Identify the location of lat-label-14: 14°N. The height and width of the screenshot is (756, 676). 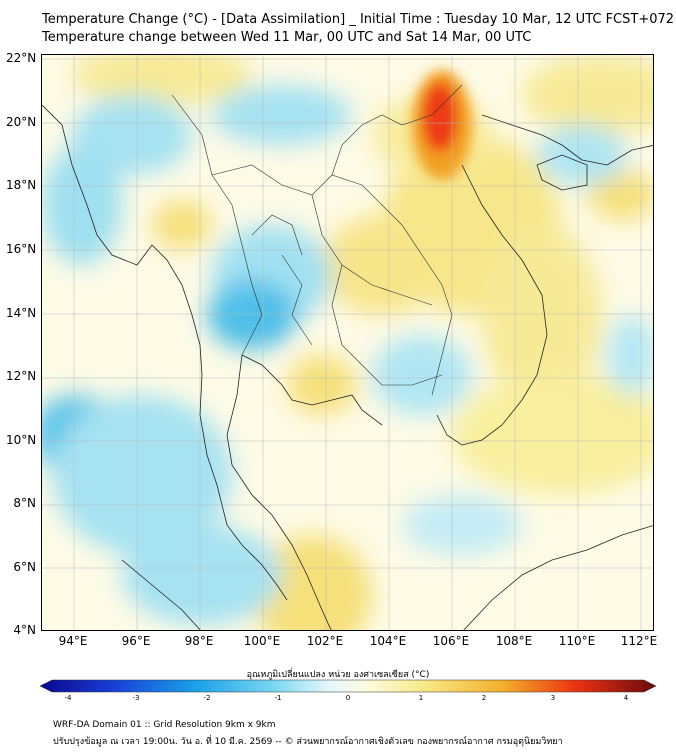
(21, 313).